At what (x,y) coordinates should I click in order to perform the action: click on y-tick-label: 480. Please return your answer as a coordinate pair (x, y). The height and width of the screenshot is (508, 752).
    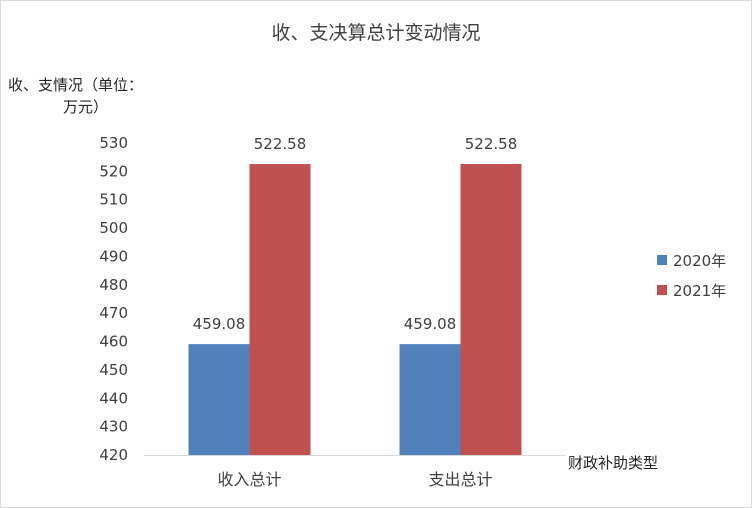
    Looking at the image, I should click on (113, 285).